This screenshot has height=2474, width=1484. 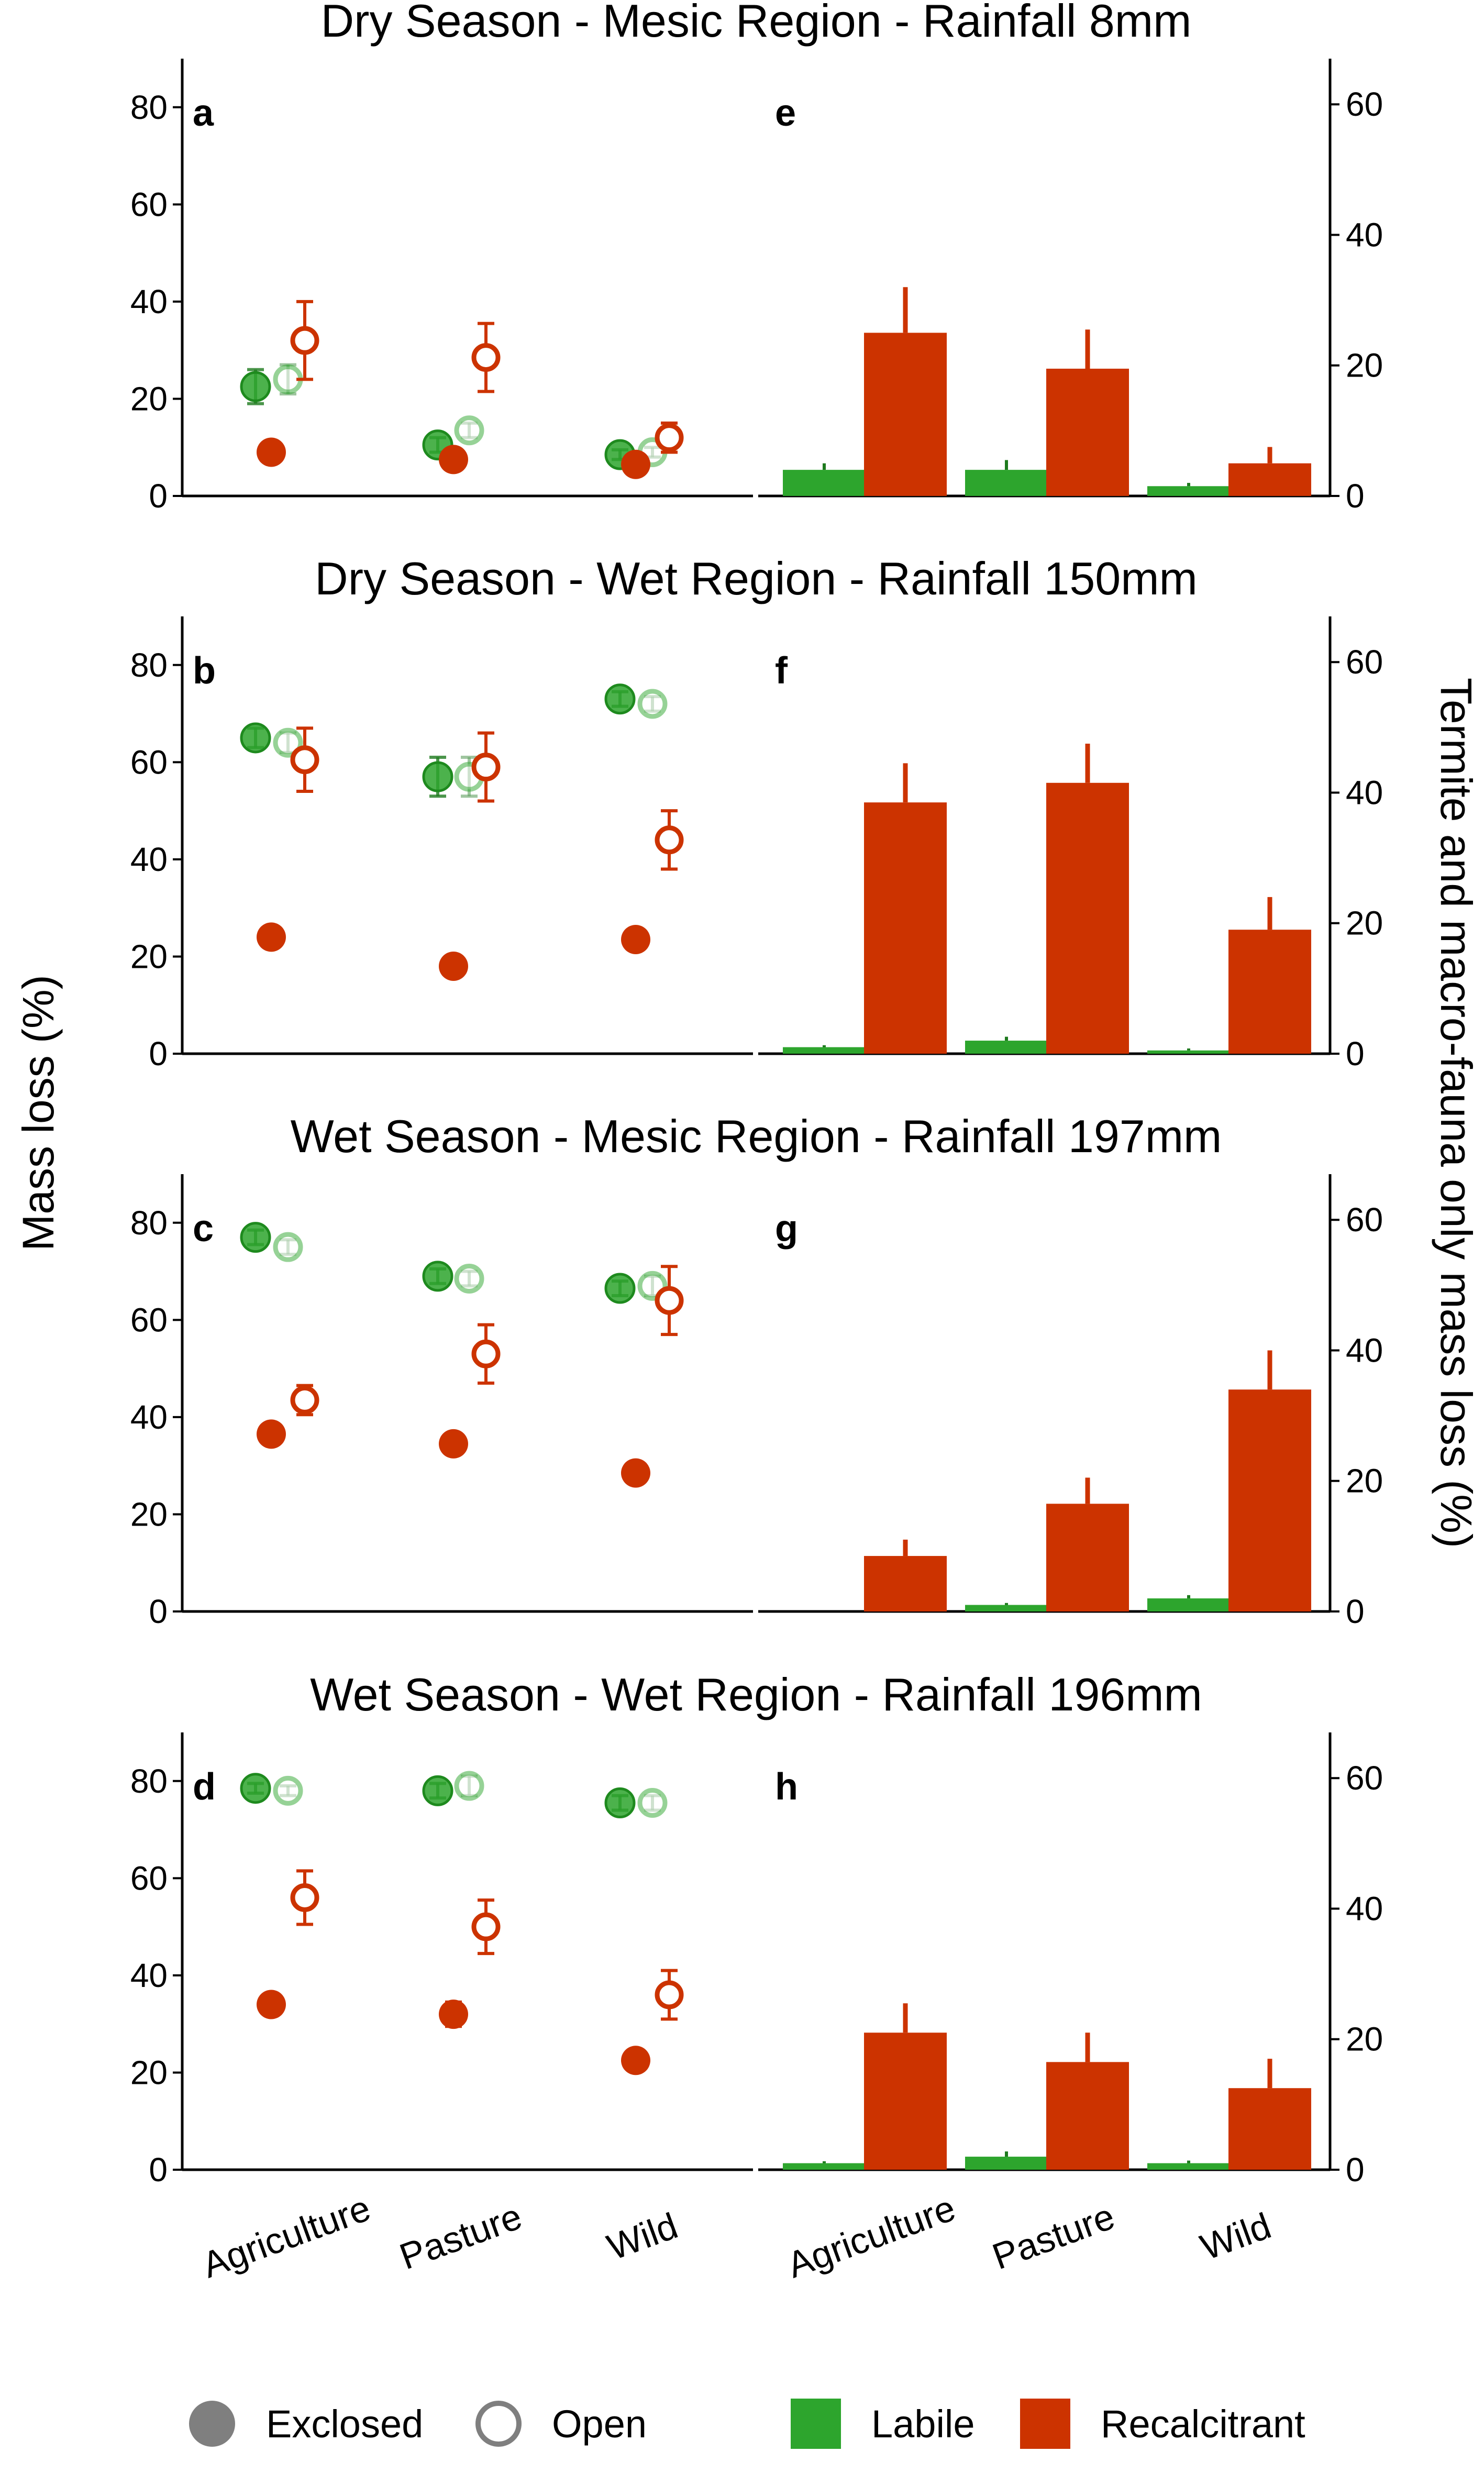 What do you see at coordinates (871, 2237) in the screenshot?
I see `x-tick-label: Agriculture` at bounding box center [871, 2237].